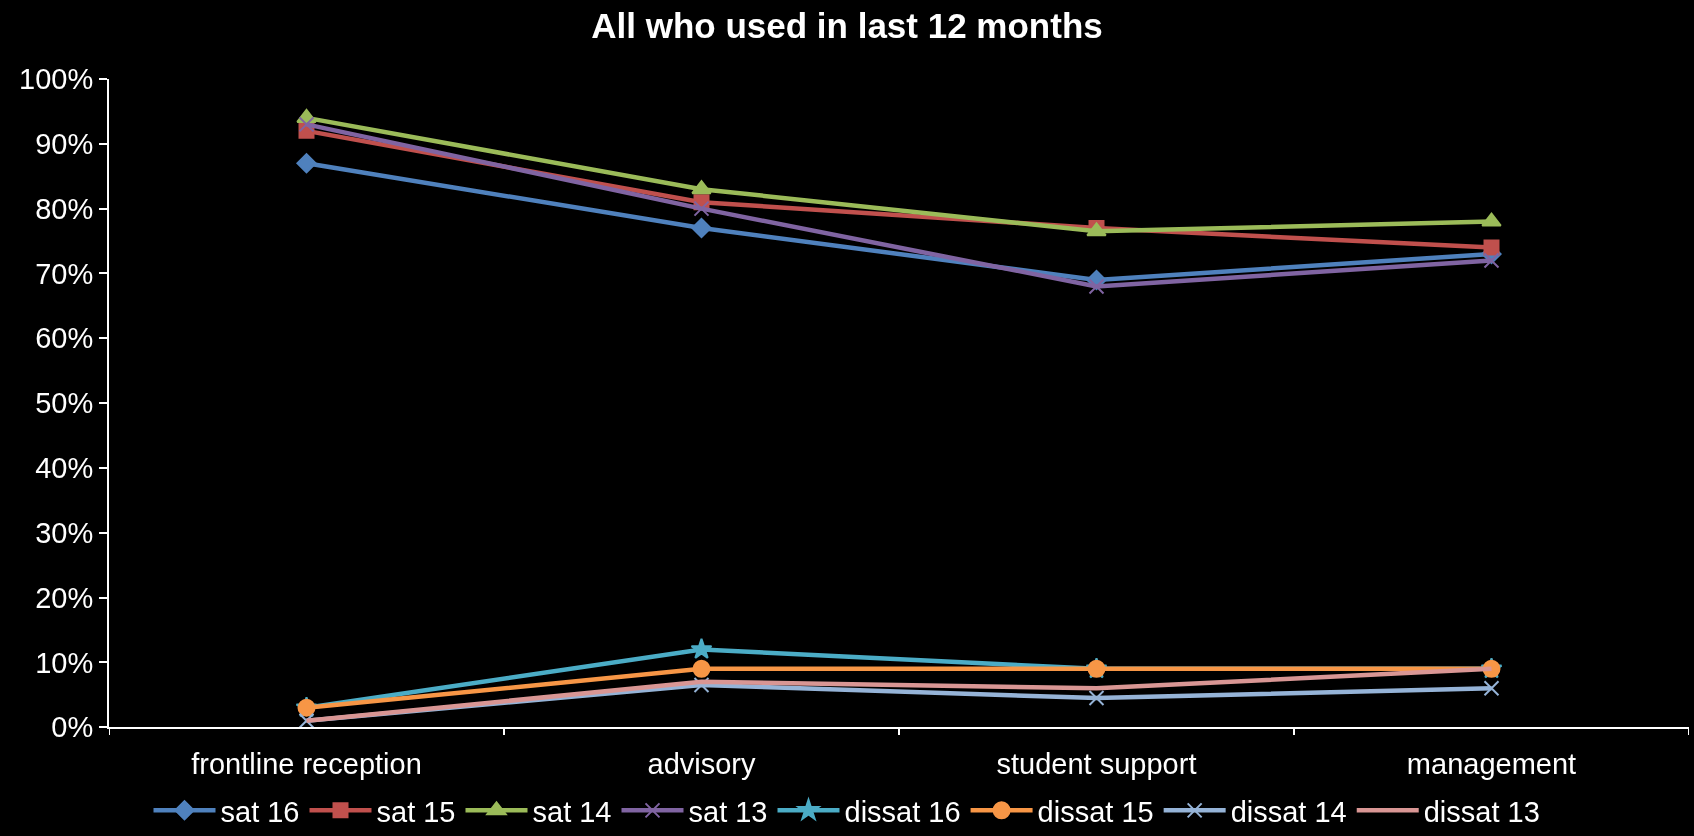  Describe the element at coordinates (64, 338) in the screenshot. I see `y-tick-label: 60%` at that location.